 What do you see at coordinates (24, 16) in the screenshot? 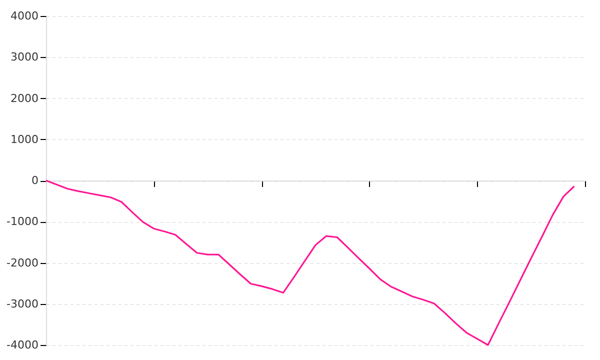
I see `y-tick-label: 4000` at bounding box center [24, 16].